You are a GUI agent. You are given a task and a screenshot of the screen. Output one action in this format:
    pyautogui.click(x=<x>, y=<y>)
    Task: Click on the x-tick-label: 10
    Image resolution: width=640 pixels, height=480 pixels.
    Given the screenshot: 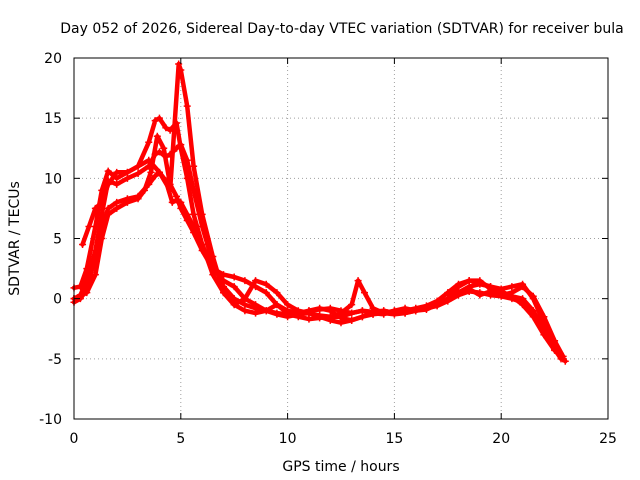 What is the action you would take?
    pyautogui.click(x=288, y=439)
    